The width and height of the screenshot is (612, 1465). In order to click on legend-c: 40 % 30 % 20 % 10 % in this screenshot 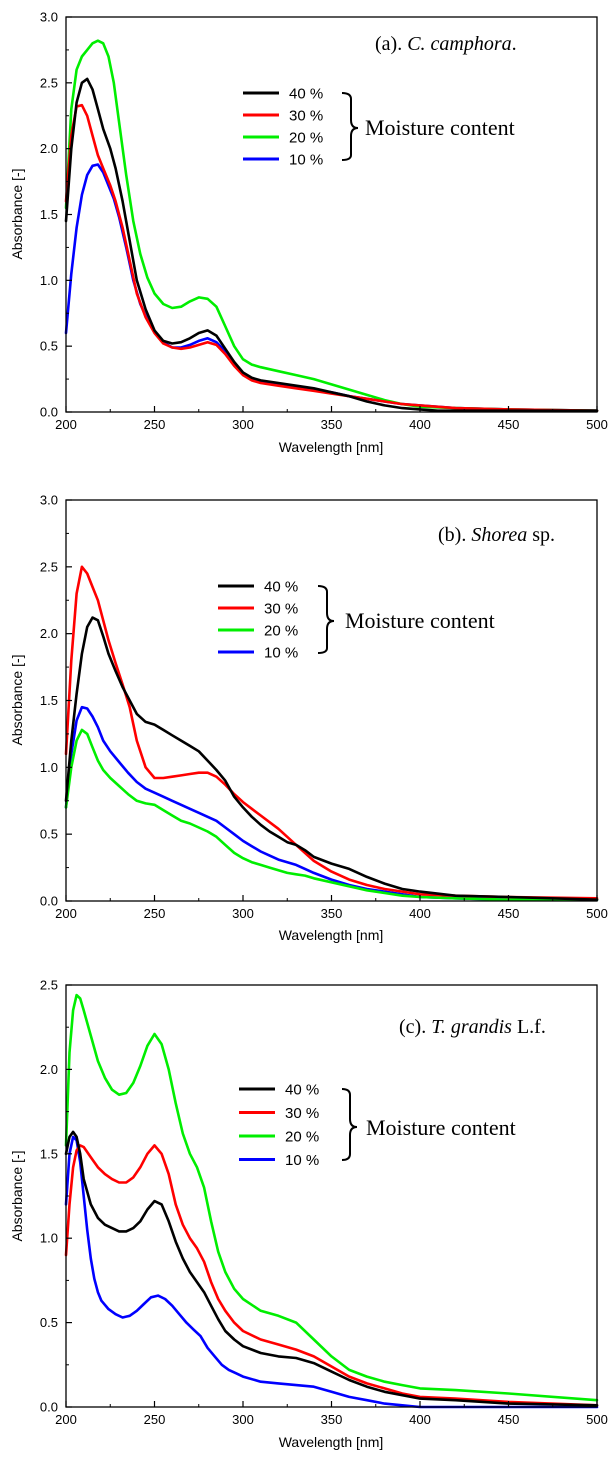, I will do `click(279, 1125)`.